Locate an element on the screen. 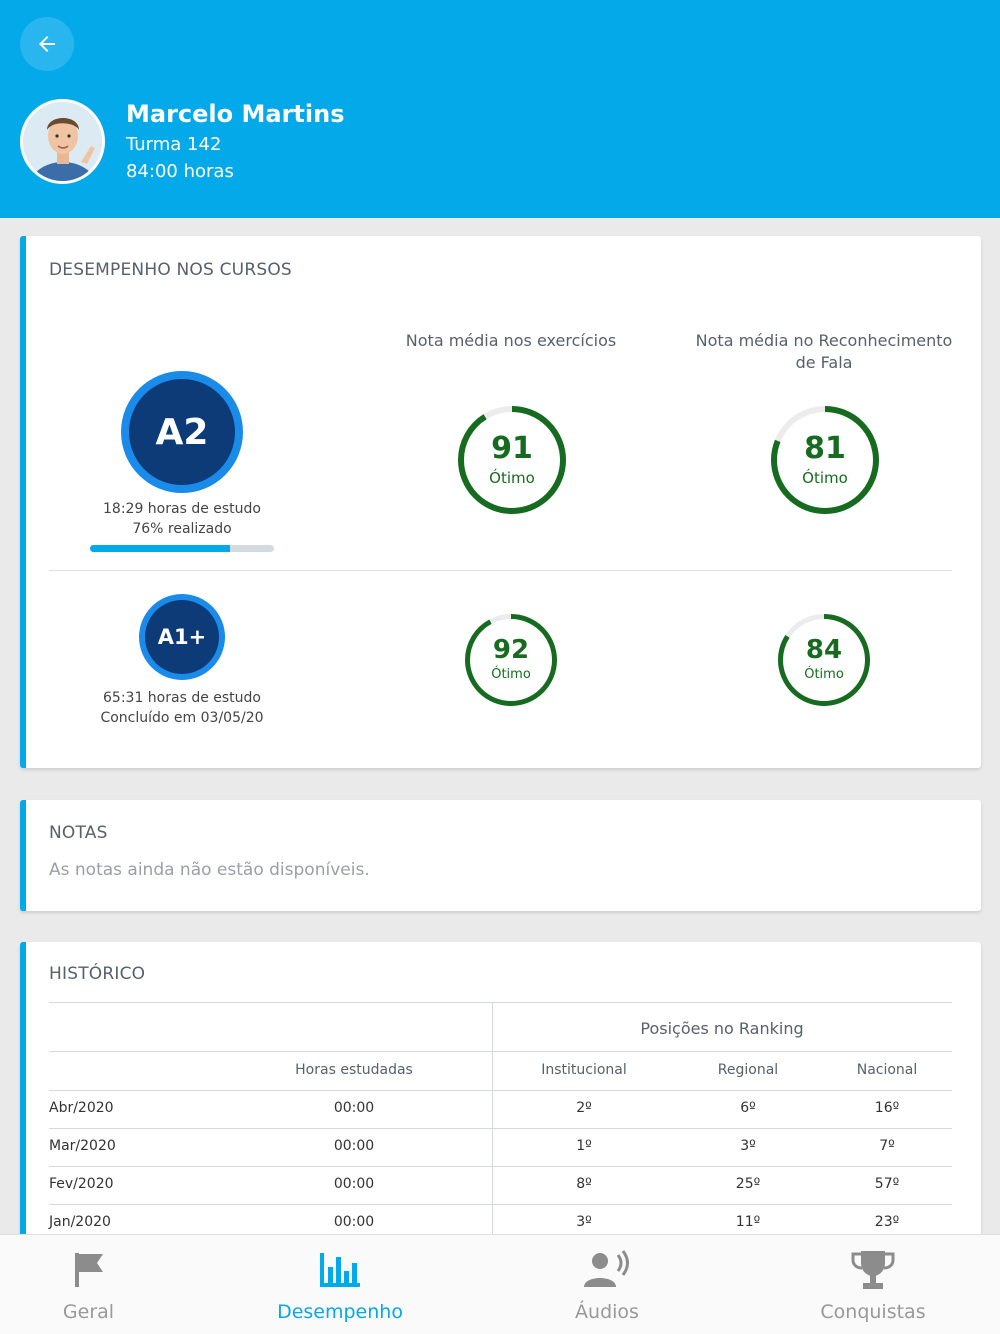 The width and height of the screenshot is (1000, 1334). nav-conquistas: Conquistas is located at coordinates (873, 1284).